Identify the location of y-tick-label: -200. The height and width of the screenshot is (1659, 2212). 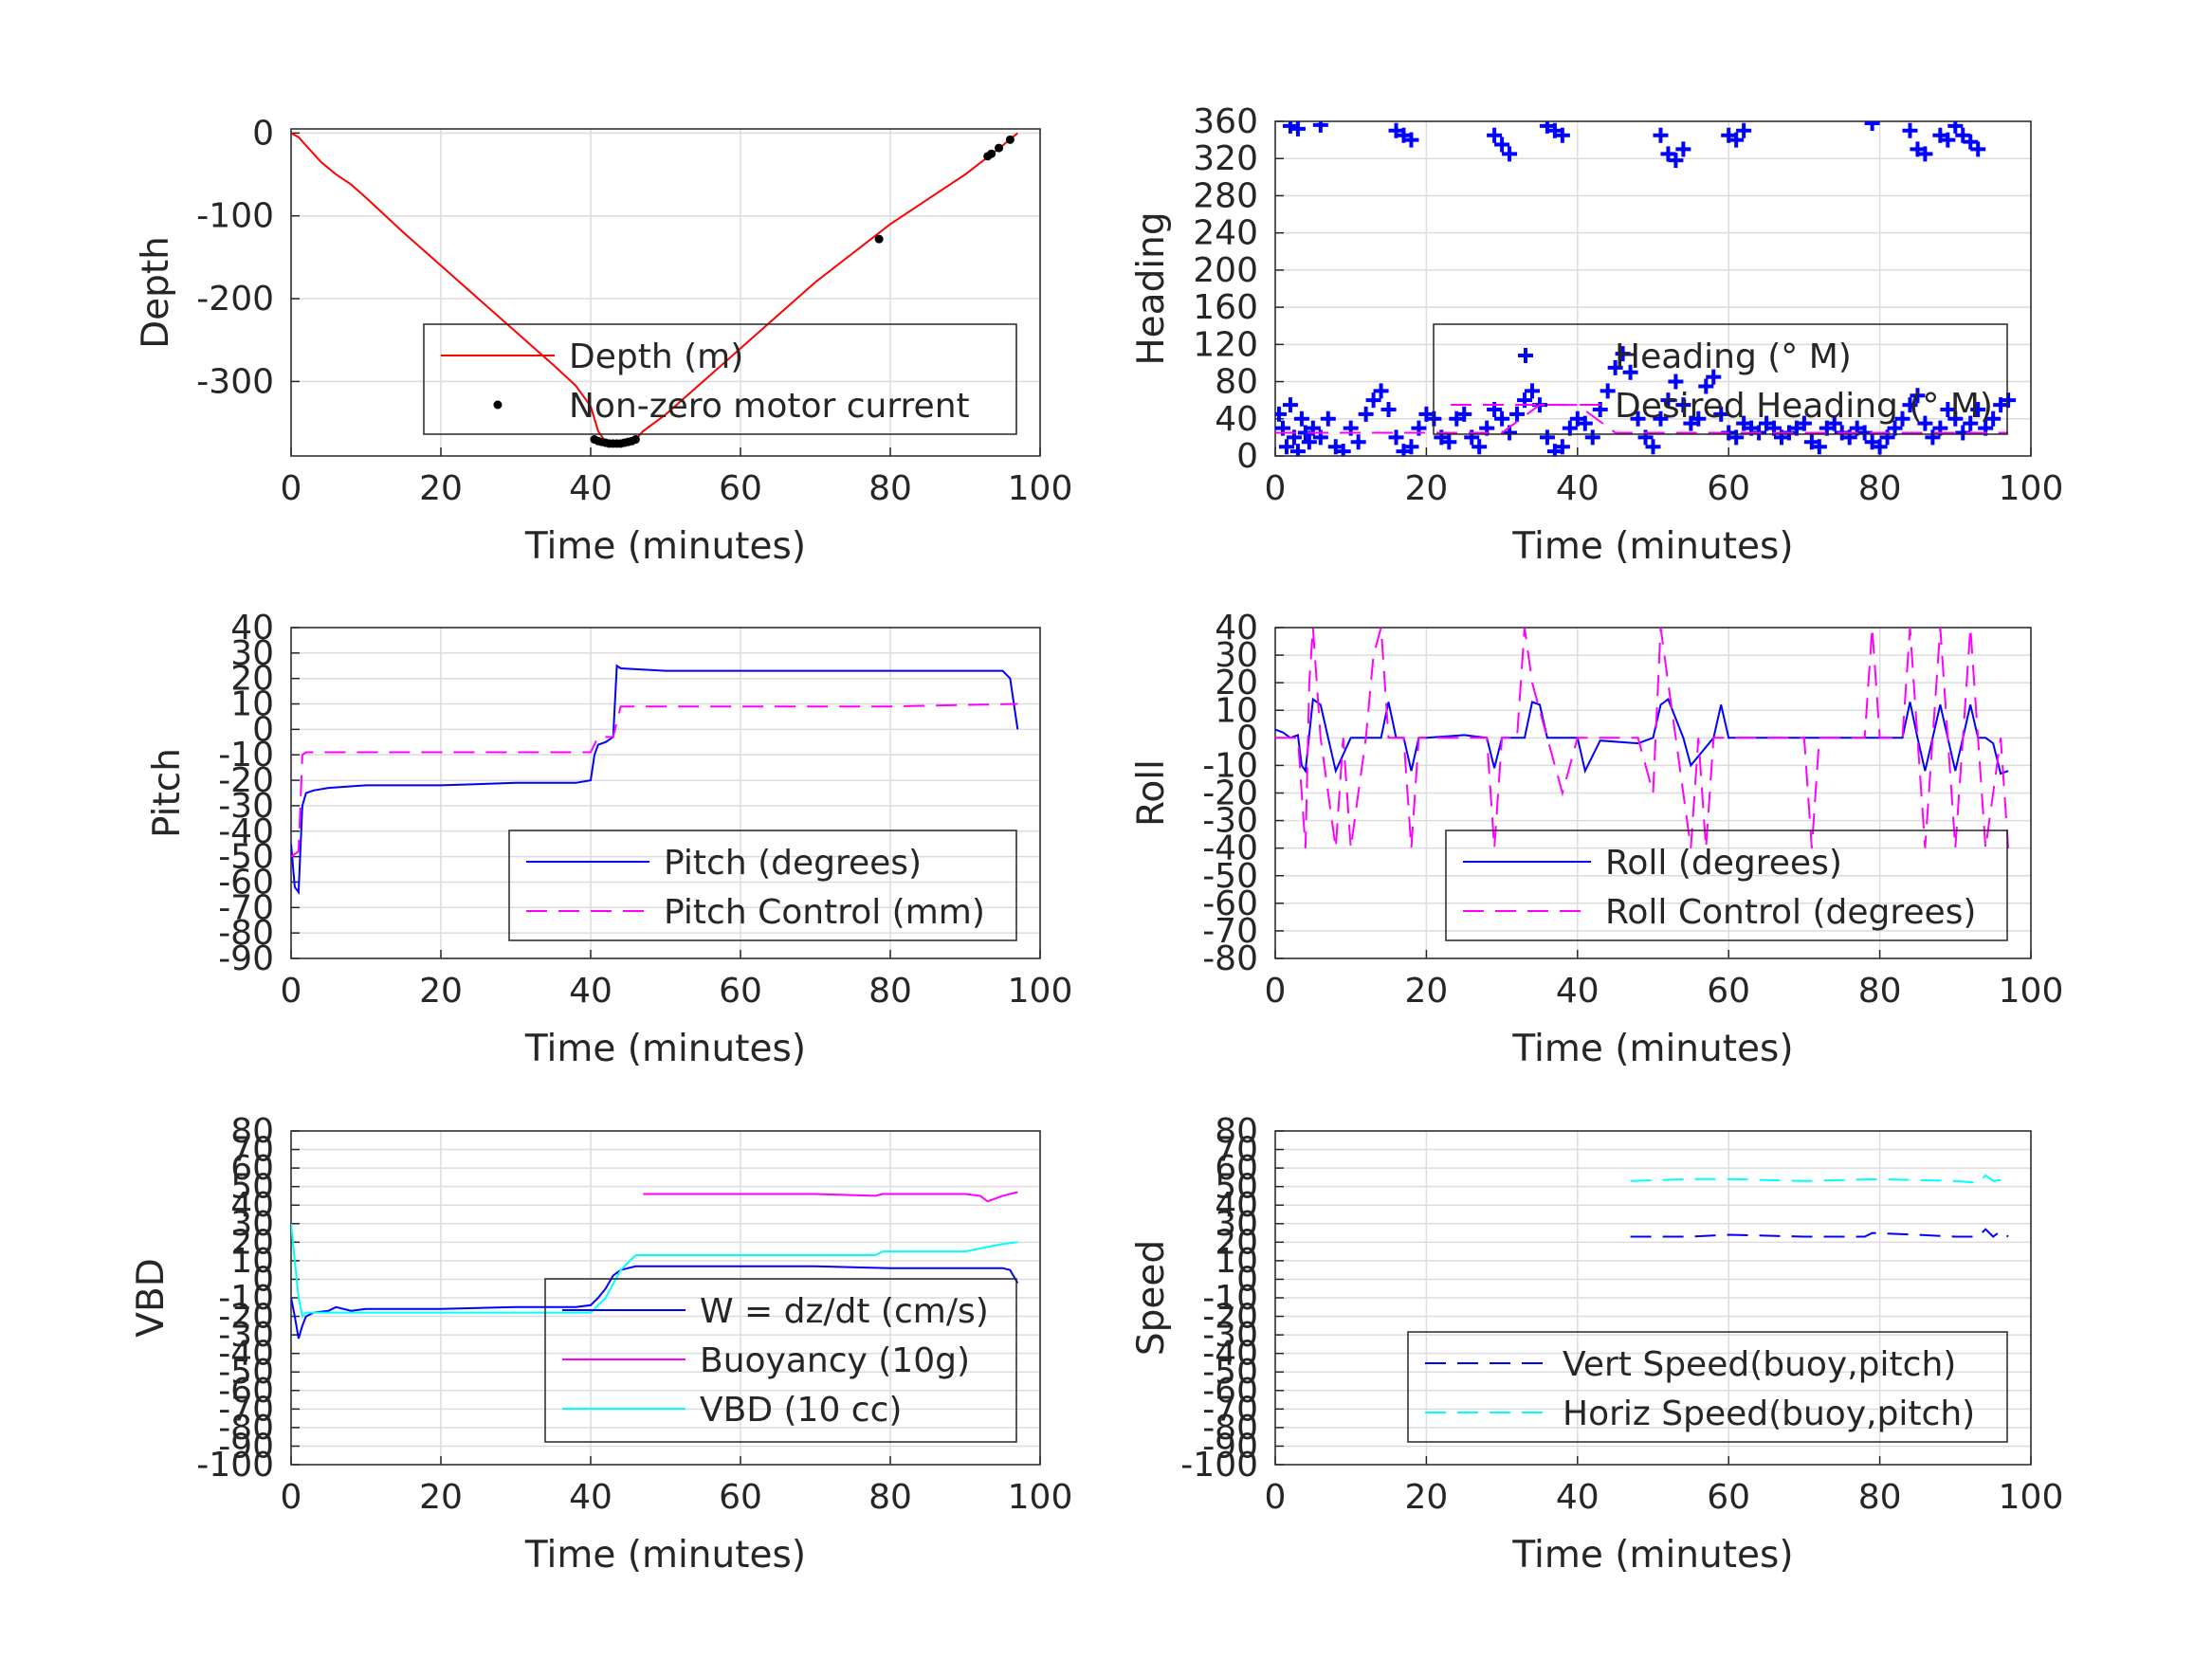
(235, 299).